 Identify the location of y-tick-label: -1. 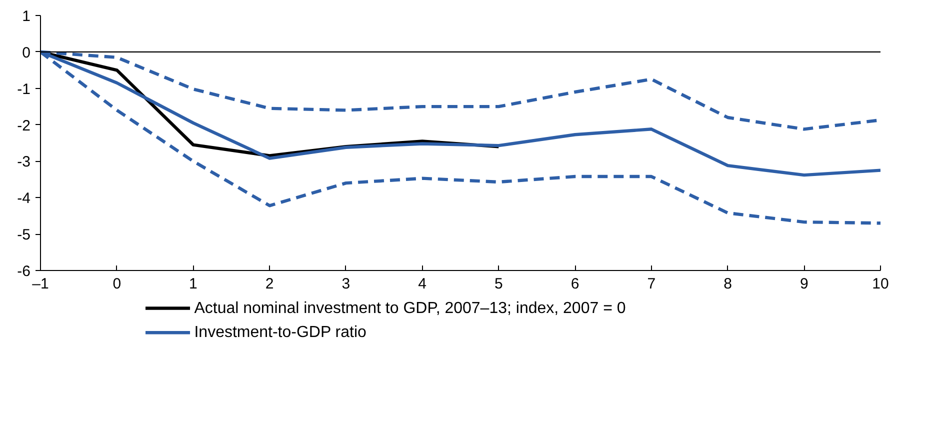
(24, 89).